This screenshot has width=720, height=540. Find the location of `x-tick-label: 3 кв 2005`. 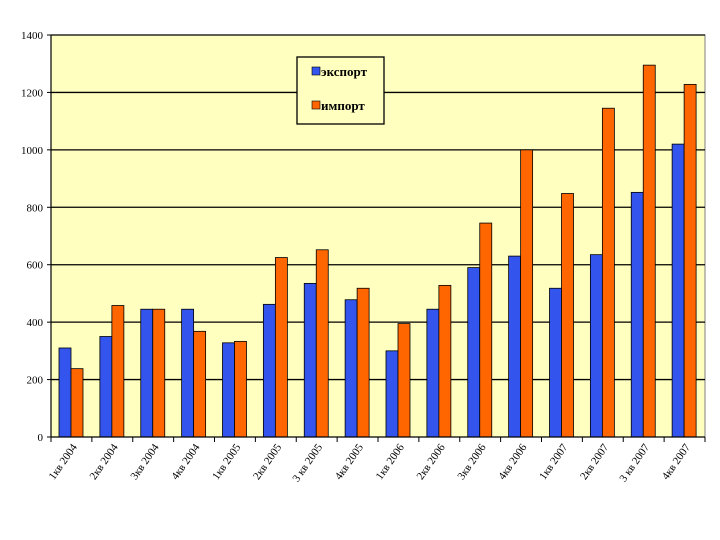

x-tick-label: 3 кв 2005 is located at coordinates (307, 462).